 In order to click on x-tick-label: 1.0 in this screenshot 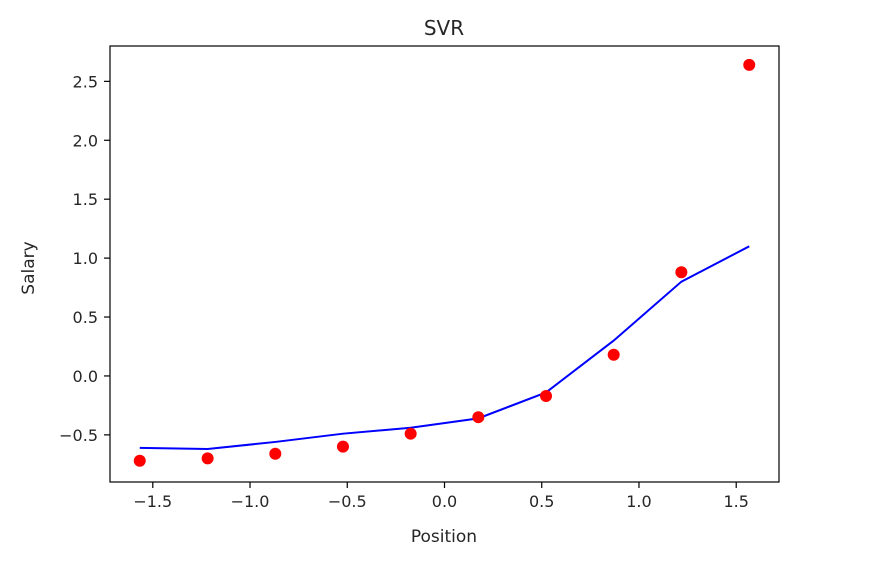, I will do `click(638, 501)`.